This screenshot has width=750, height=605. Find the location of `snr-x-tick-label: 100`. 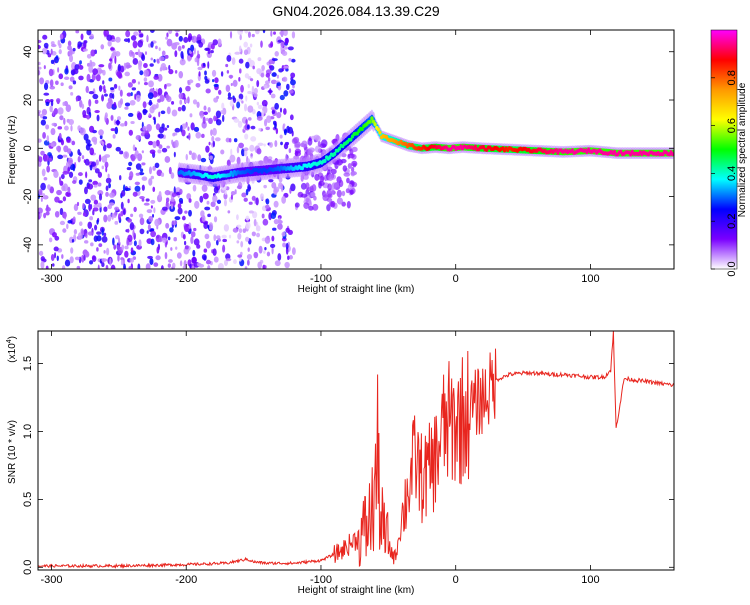

snr-x-tick-label: 100 is located at coordinates (590, 580).